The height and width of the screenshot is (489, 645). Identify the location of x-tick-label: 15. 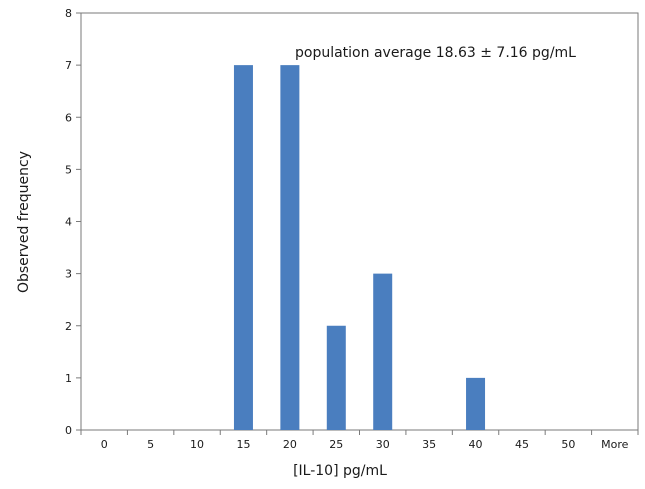
(243, 444).